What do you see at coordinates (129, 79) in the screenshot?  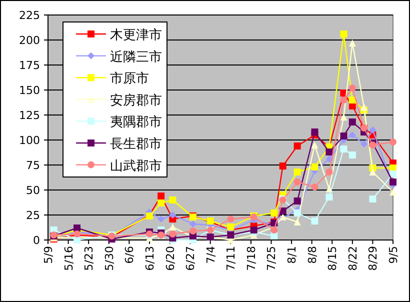 I see `legend-label: 市原市` at bounding box center [129, 79].